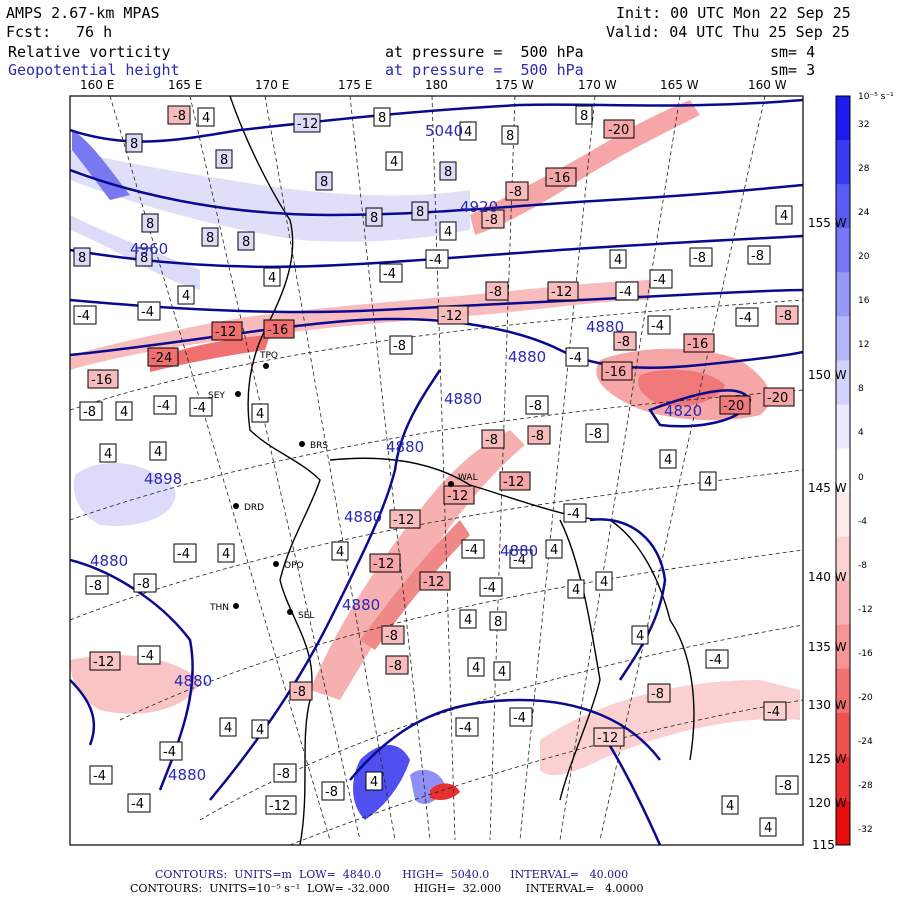  I want to click on lat-label: 155 W, so click(827, 223).